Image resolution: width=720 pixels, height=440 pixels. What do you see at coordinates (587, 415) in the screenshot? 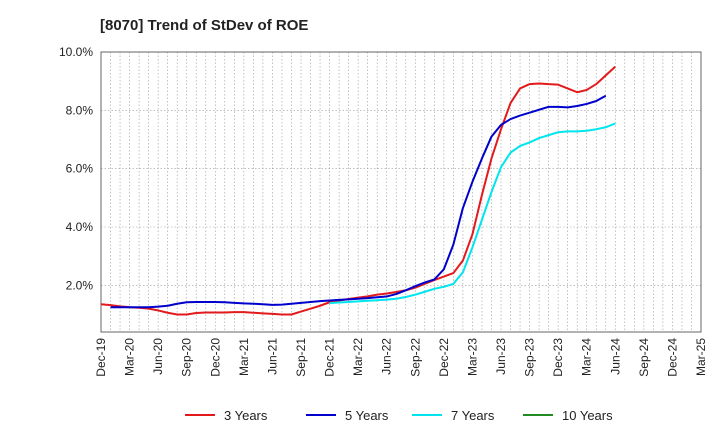
I see `legend-label: 10 Years` at bounding box center [587, 415].